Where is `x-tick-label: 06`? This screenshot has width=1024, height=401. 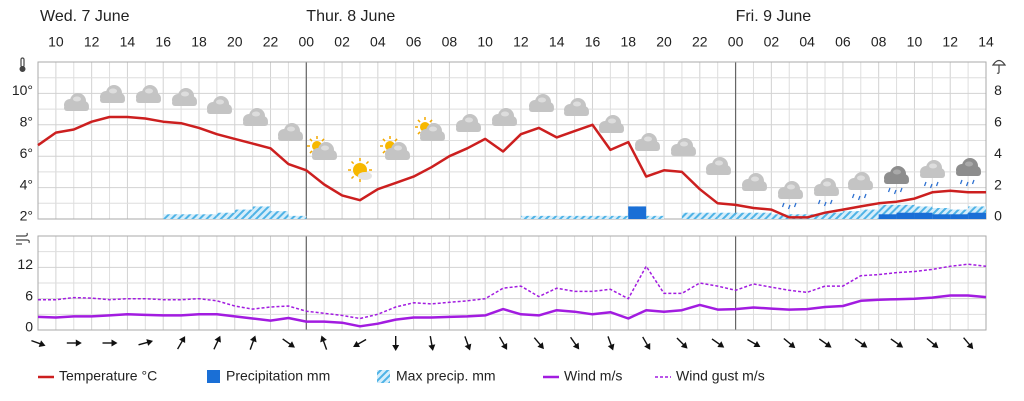 x-tick-label: 06 is located at coordinates (414, 42).